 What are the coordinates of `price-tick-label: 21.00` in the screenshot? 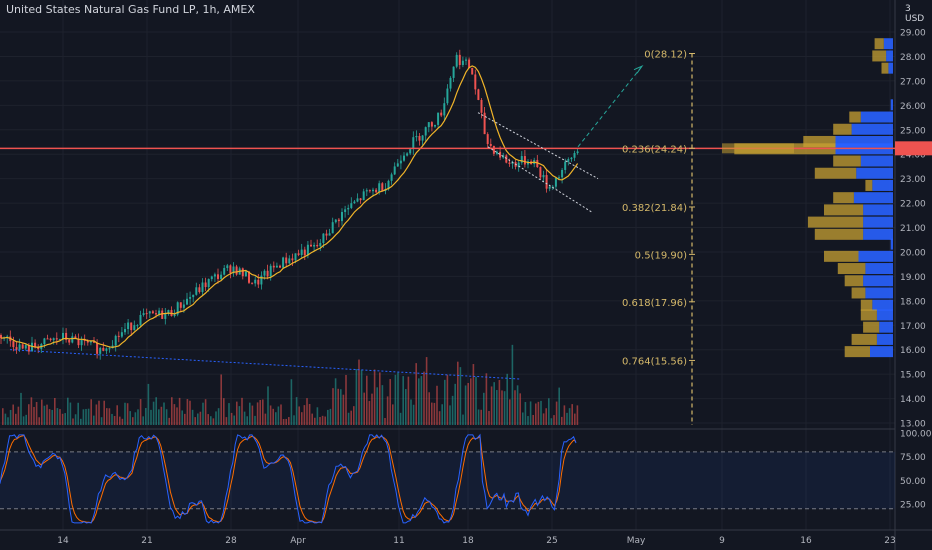 It's located at (913, 229).